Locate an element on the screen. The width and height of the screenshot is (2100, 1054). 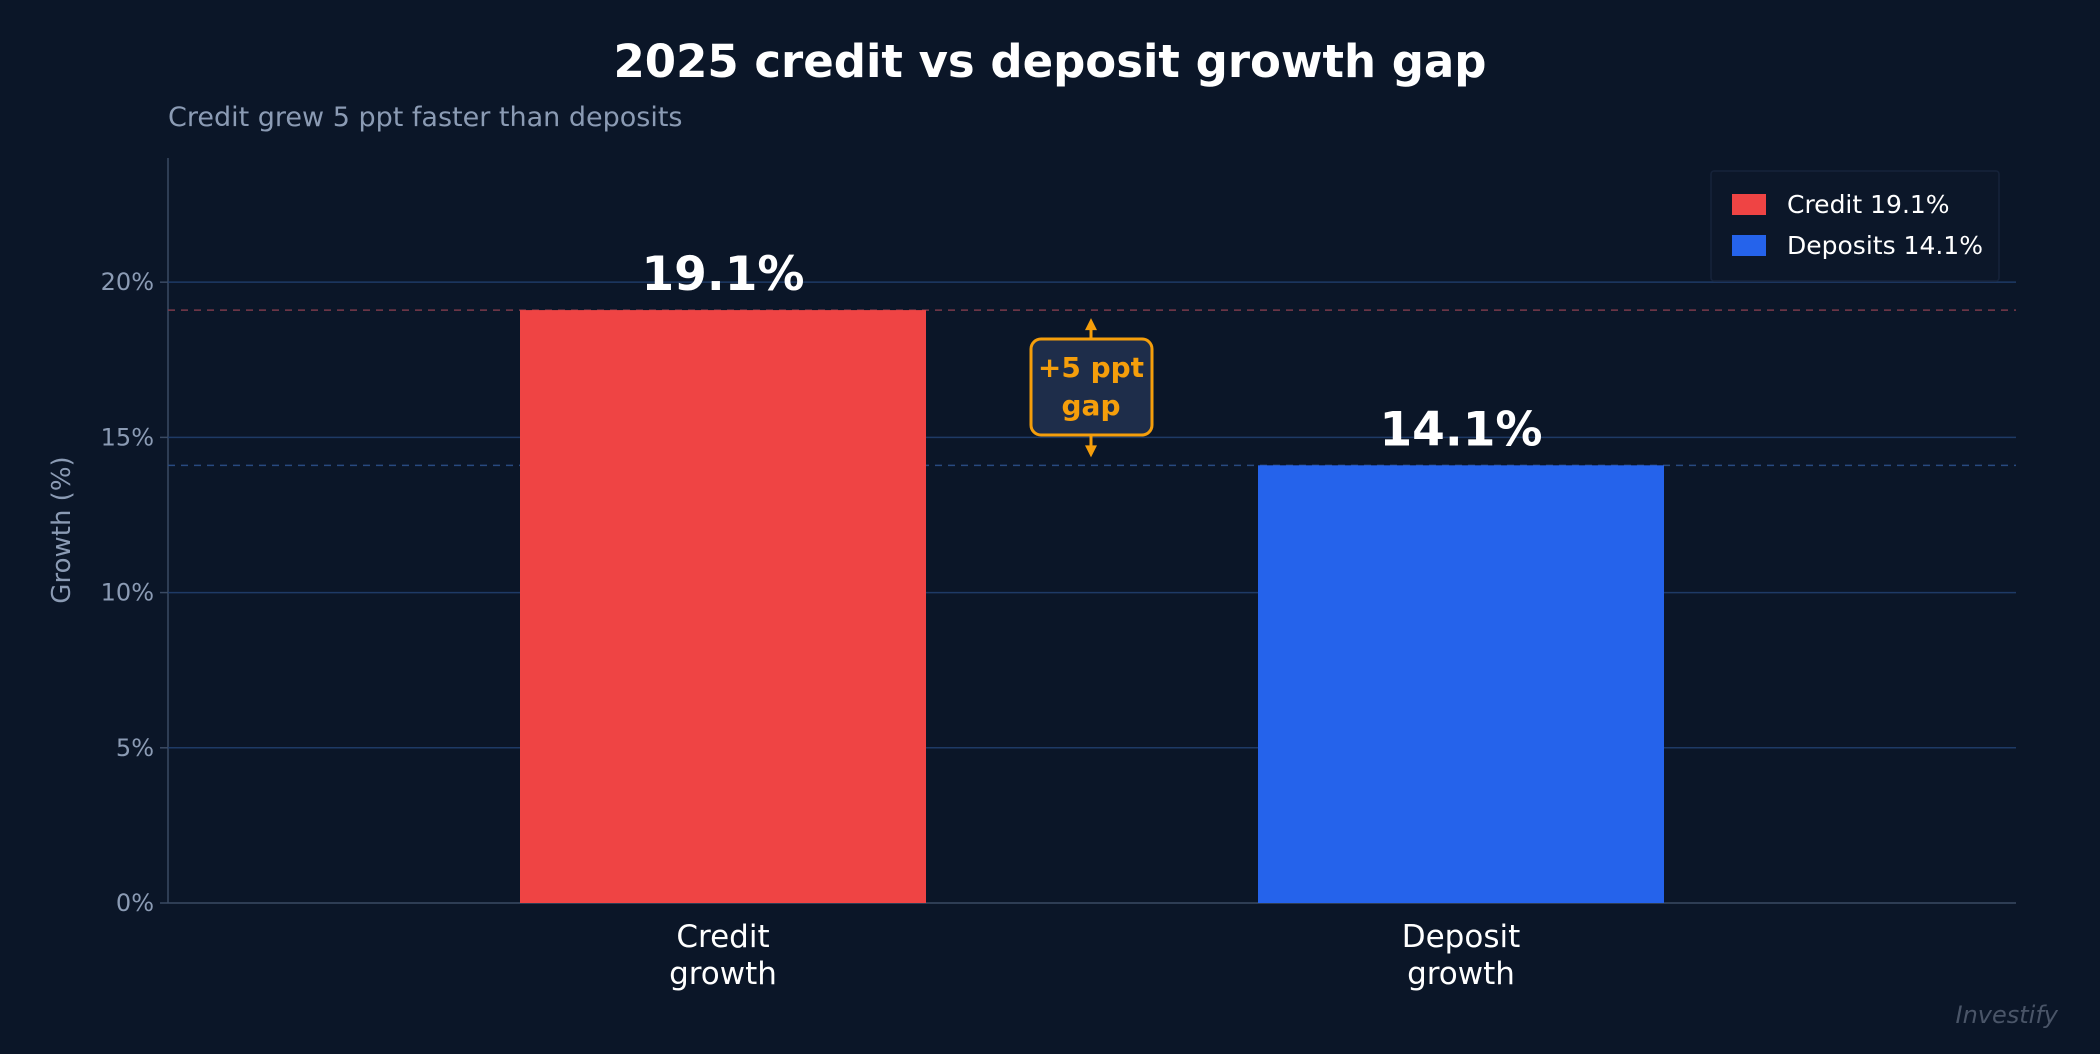
y-tick-label: 0% is located at coordinates (135, 903).